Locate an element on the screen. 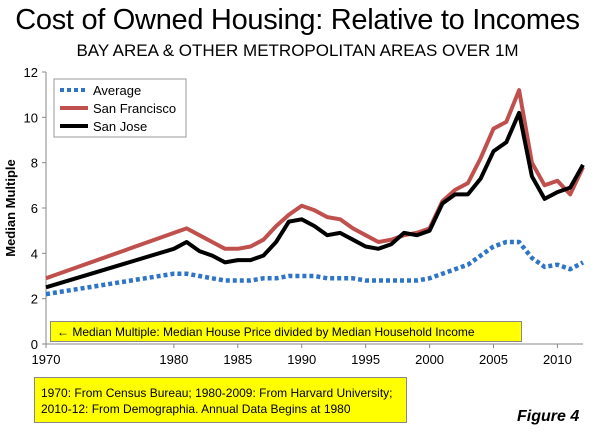 The height and width of the screenshot is (438, 595). figure-label: Figure 4 is located at coordinates (548, 416).